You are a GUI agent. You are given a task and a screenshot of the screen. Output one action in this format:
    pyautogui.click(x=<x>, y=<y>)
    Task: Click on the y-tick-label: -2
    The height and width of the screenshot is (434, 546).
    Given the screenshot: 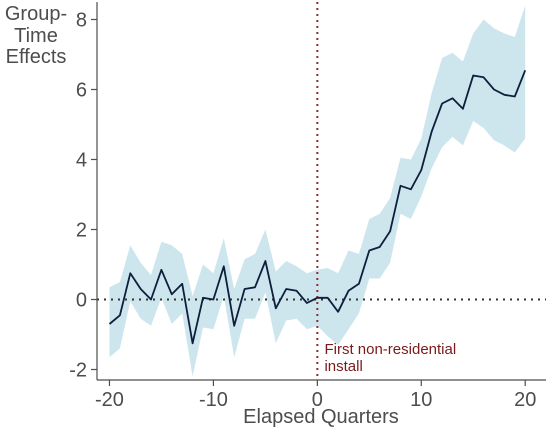 What is the action you would take?
    pyautogui.click(x=78, y=371)
    